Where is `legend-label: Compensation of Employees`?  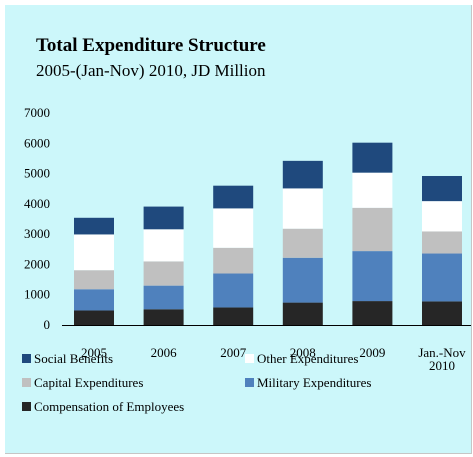 legend-label: Compensation of Employees is located at coordinates (109, 406).